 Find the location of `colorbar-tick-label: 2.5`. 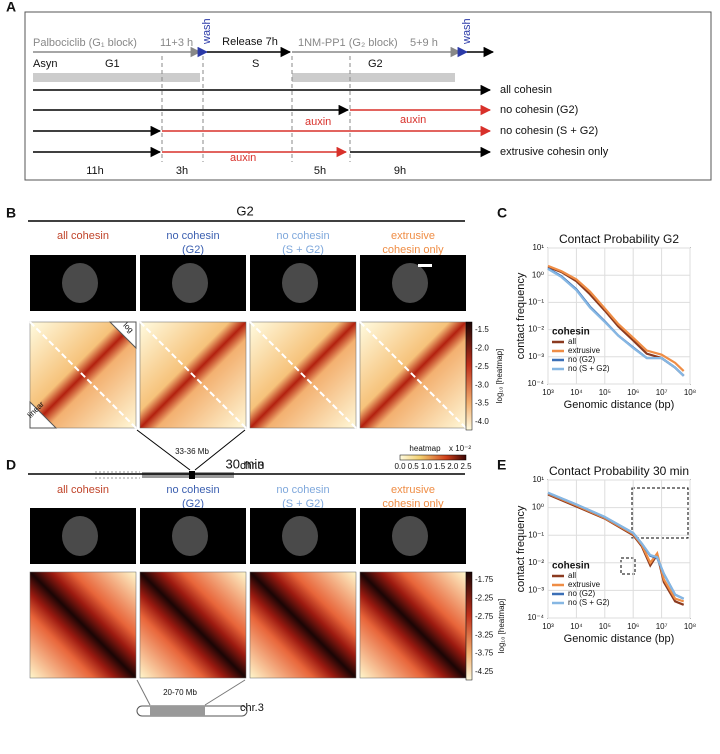

colorbar-tick-label: 2.5 is located at coordinates (466, 466).